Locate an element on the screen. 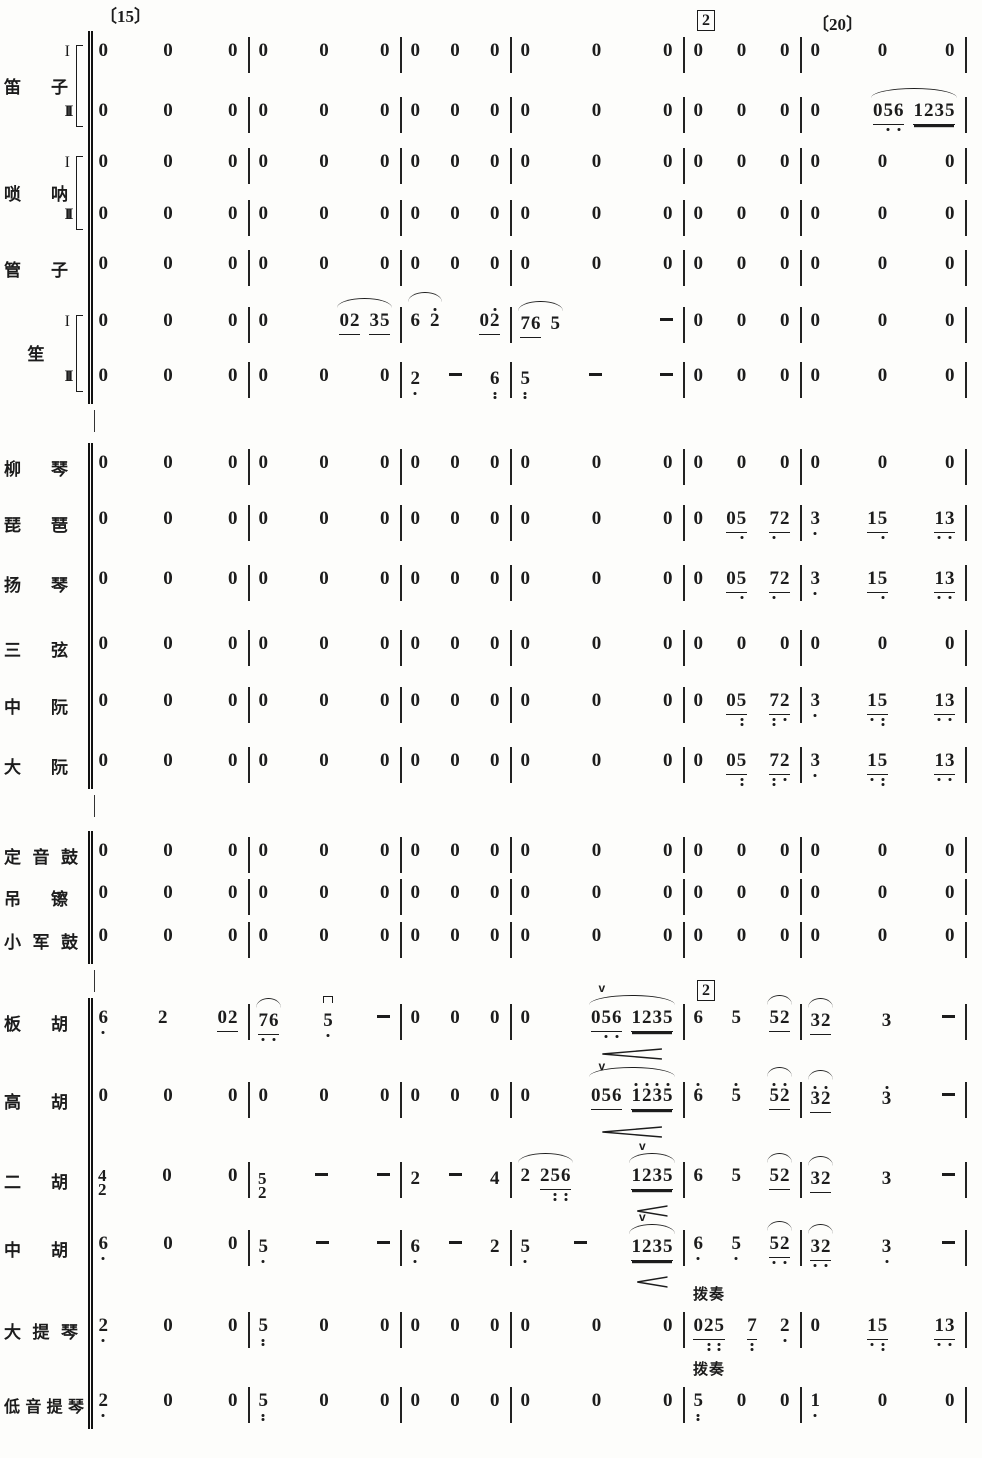 The height and width of the screenshot is (1458, 982). note-token: 5 is located at coordinates (328, 1016).